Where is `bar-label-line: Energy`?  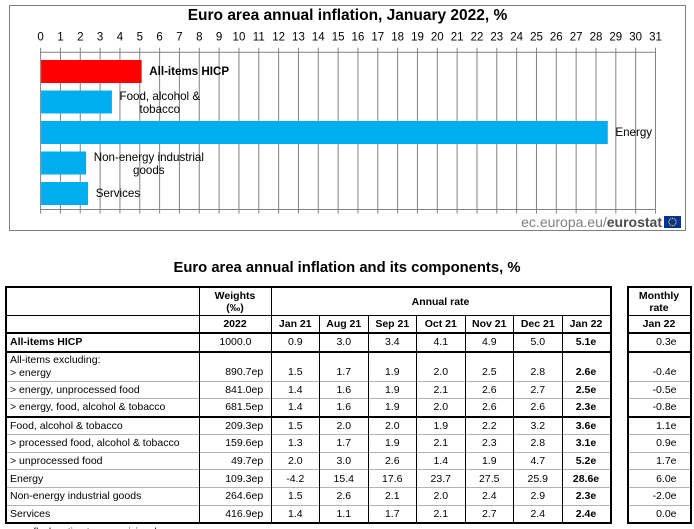 bar-label-line: Energy is located at coordinates (634, 132).